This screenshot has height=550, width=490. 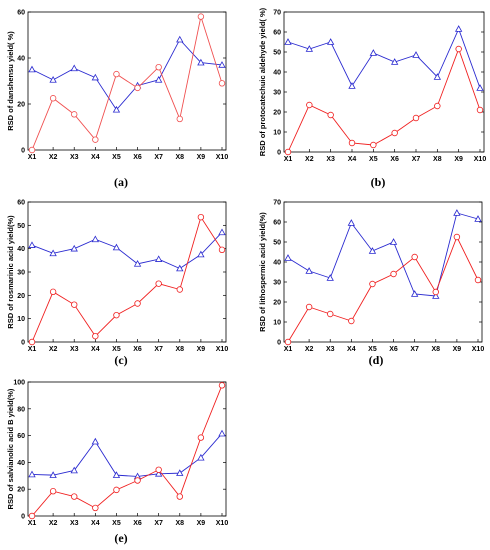 What do you see at coordinates (179, 523) in the screenshot?
I see `x-tick-label: X8` at bounding box center [179, 523].